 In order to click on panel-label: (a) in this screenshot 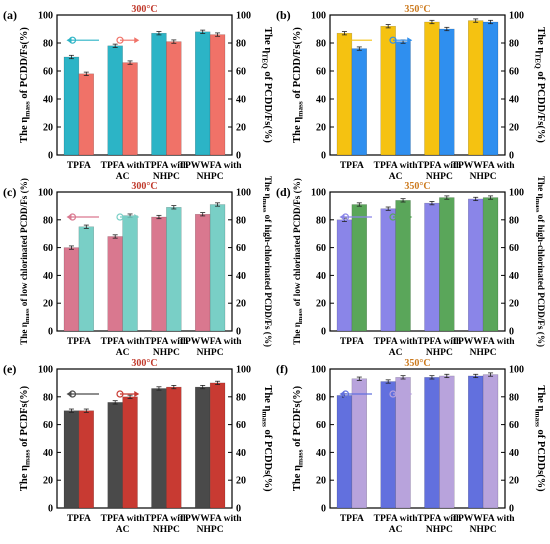, I will do `click(10, 15)`.